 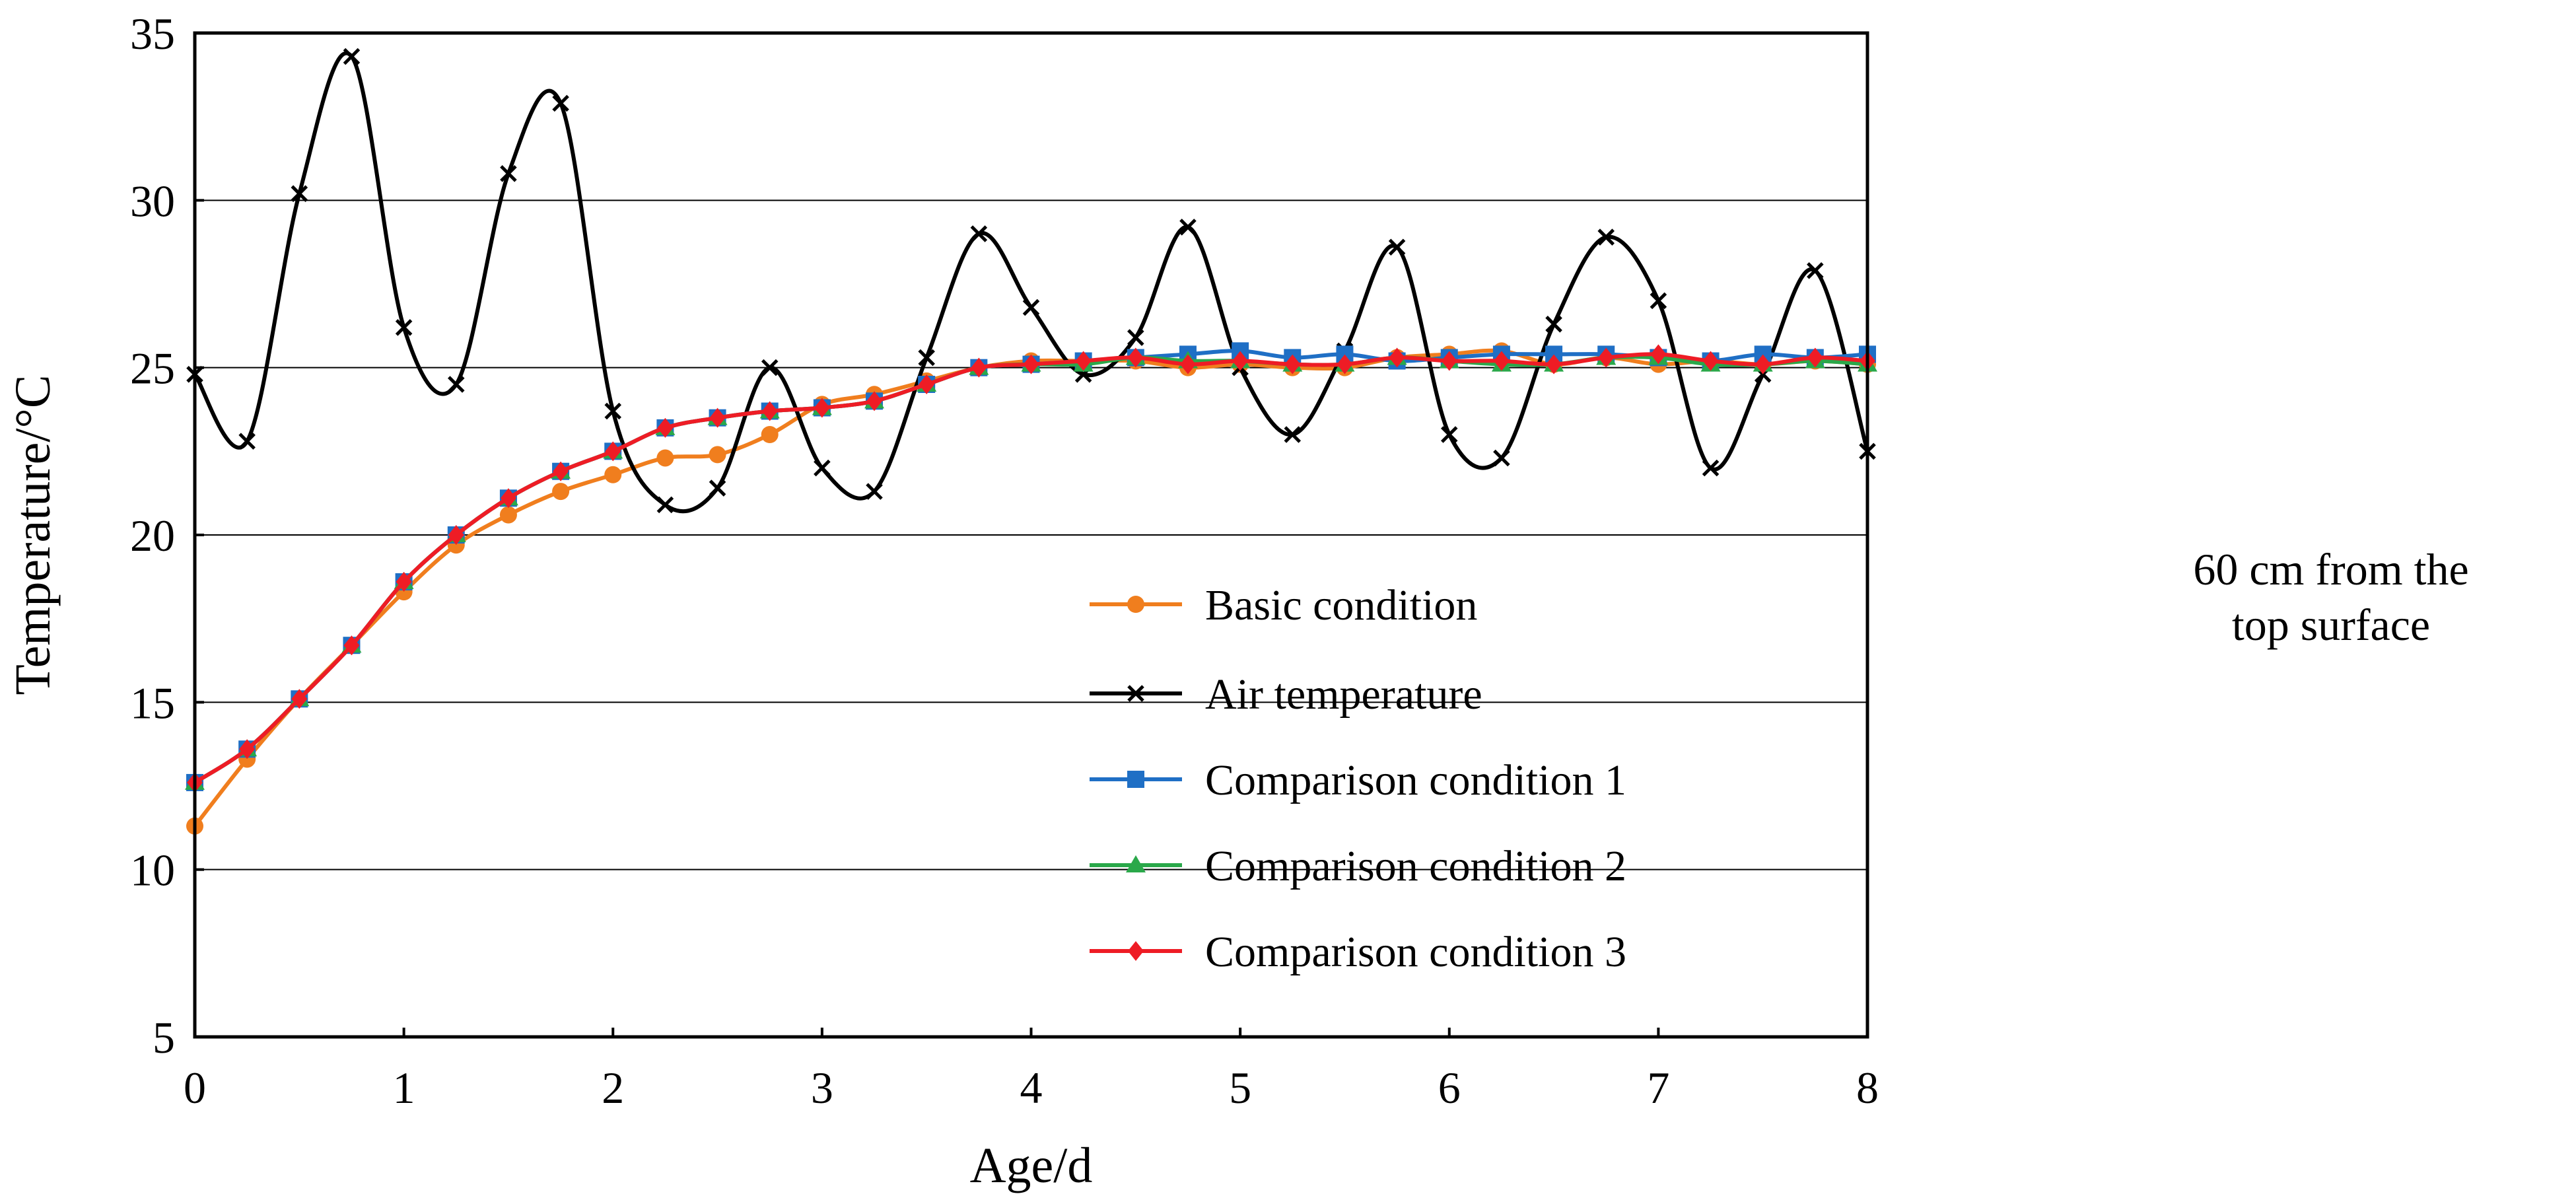 I want to click on legend-swatch-marker-basic-condition, so click(x=1136, y=604).